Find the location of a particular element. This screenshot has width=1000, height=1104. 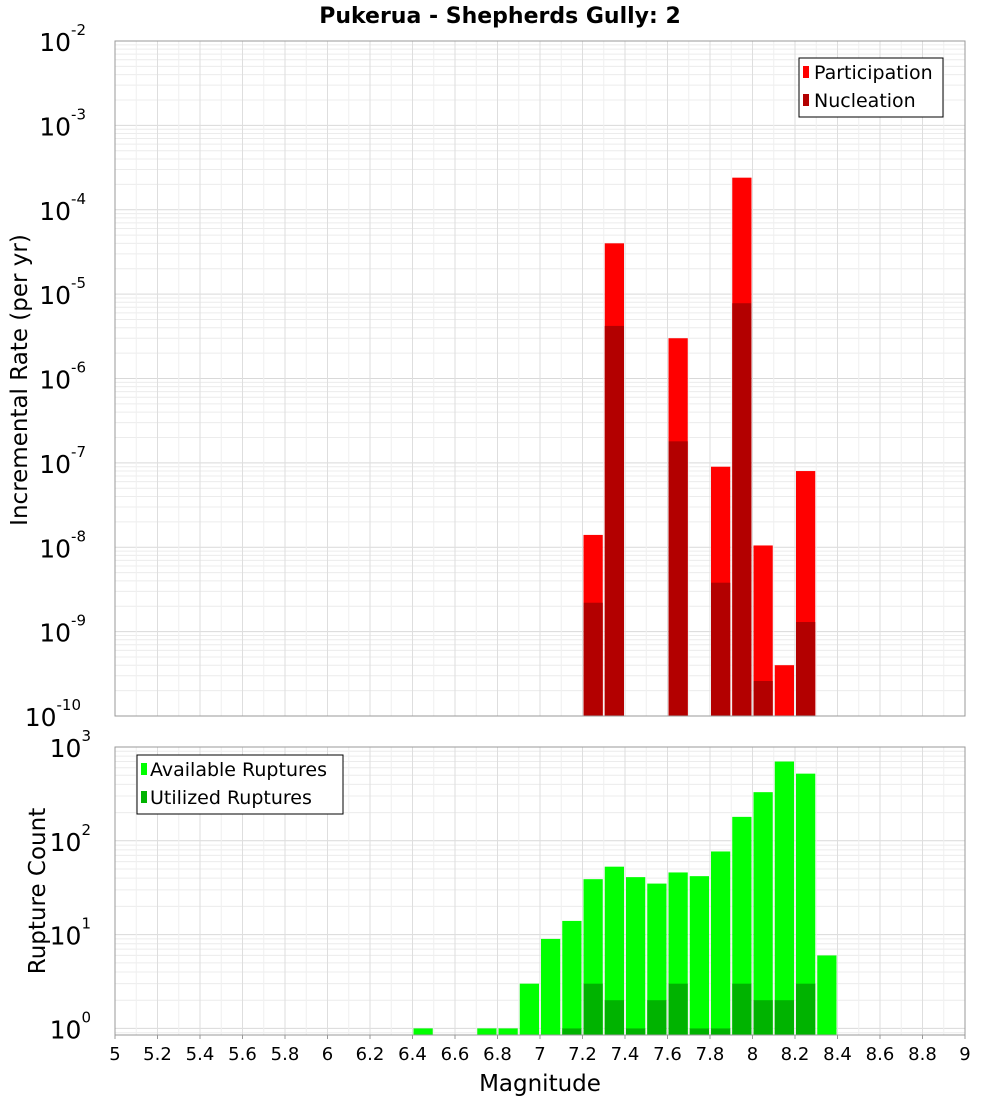

bottom-y-tick-label: 10⁰ is located at coordinates (70, 1026).